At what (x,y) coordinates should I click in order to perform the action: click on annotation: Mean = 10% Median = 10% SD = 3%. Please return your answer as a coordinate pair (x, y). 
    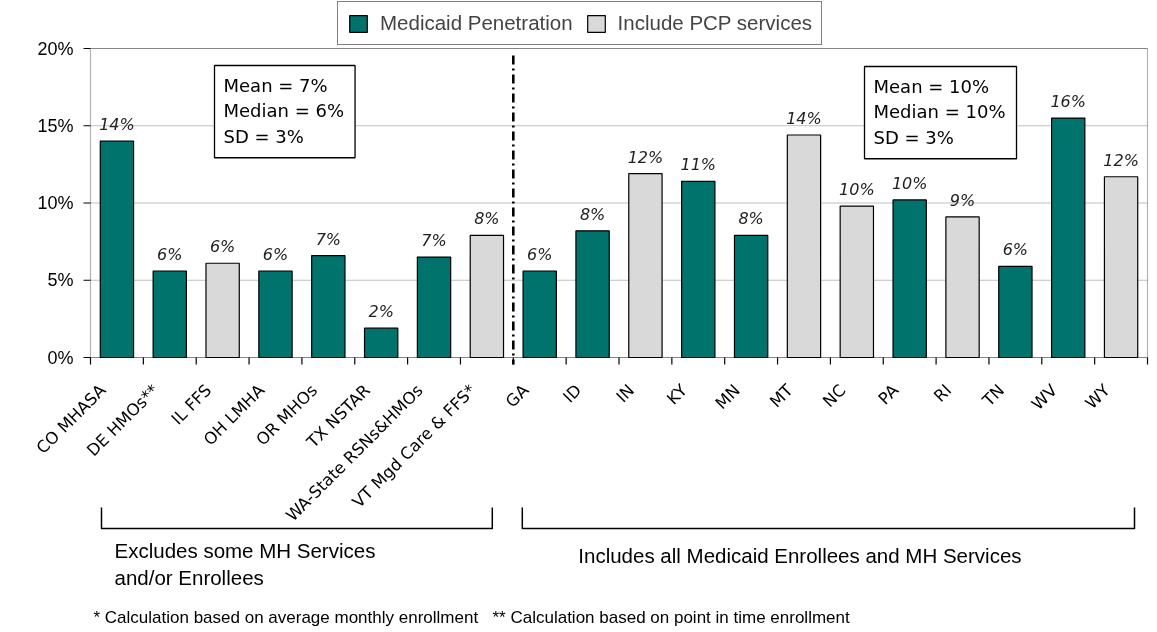
    Looking at the image, I should click on (939, 111).